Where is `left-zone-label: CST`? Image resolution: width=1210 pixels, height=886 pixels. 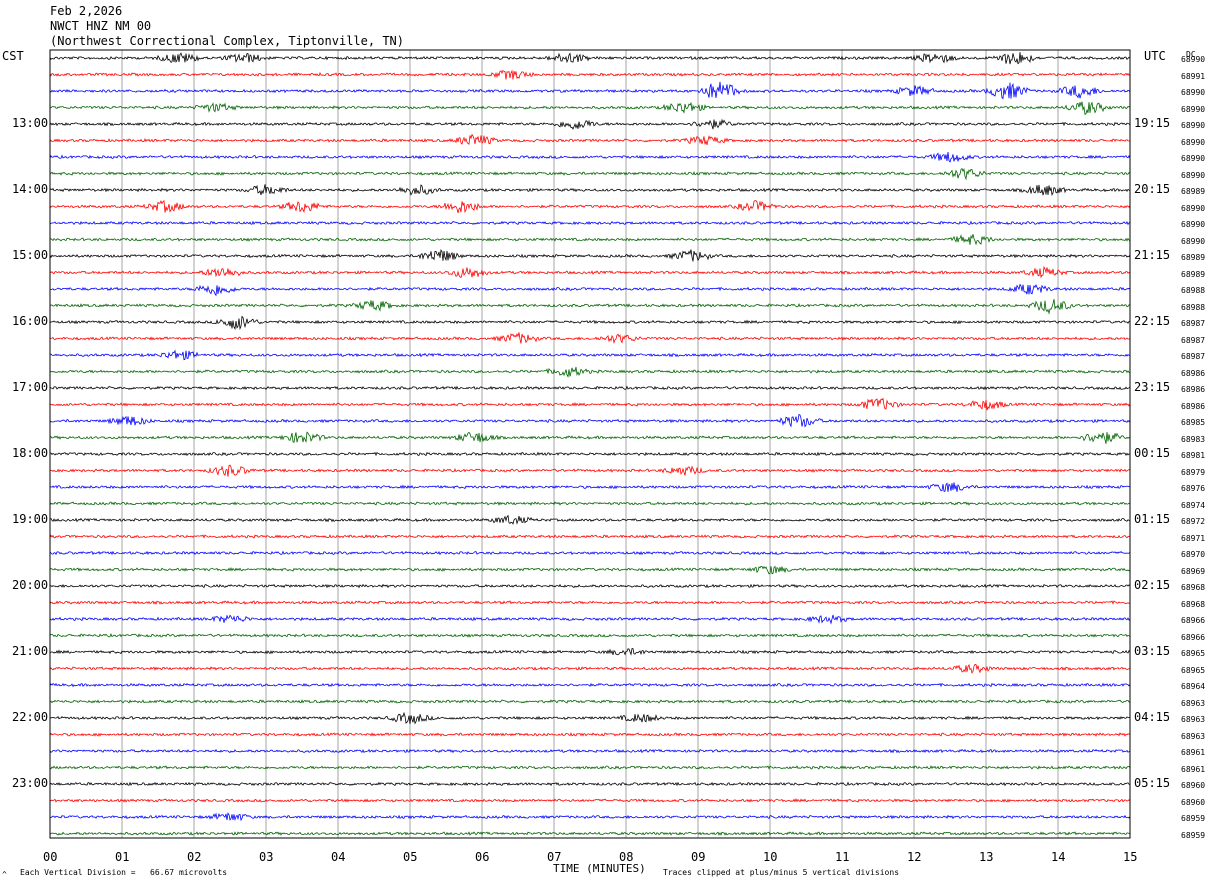
left-zone-label: CST is located at coordinates (13, 56).